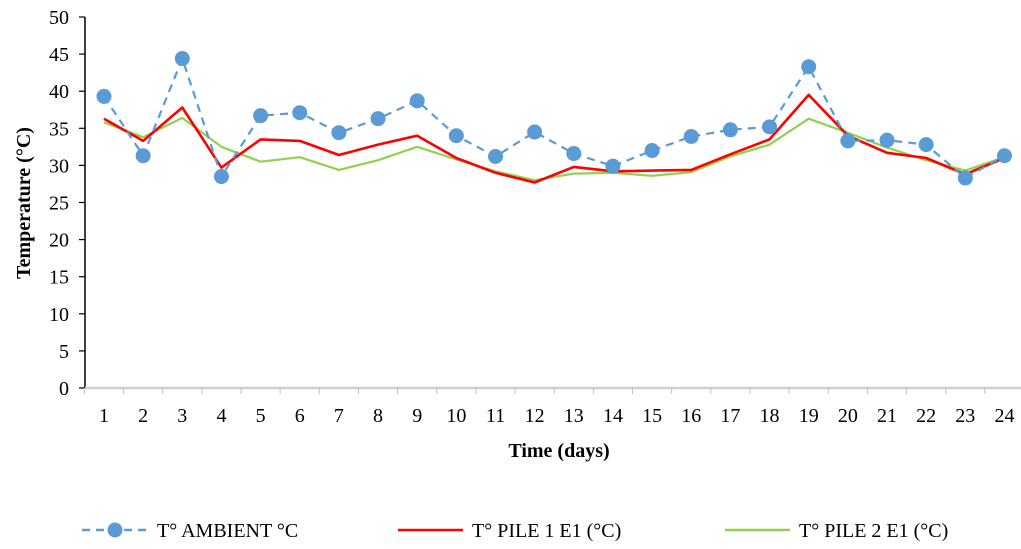 This screenshot has width=1021, height=549. What do you see at coordinates (691, 416) in the screenshot?
I see `x-tick-label: 16` at bounding box center [691, 416].